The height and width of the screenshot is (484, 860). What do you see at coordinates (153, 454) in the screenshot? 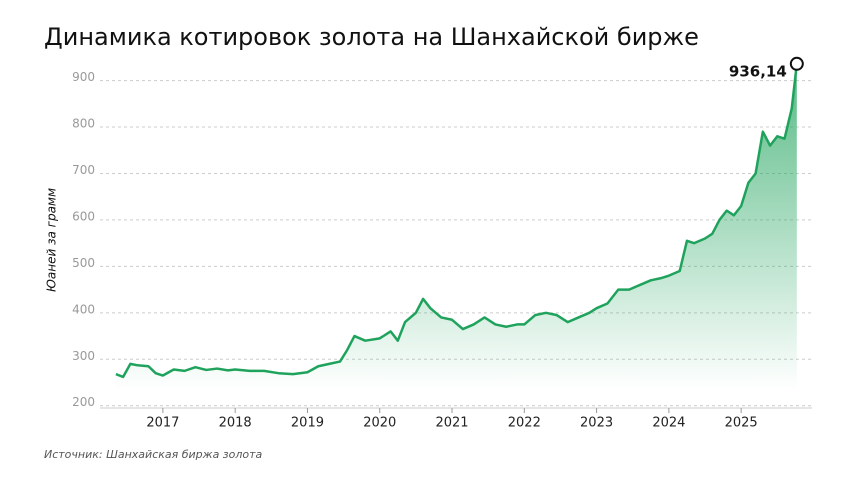
I see `source: Источник: Шанхайская биржа золота` at bounding box center [153, 454].